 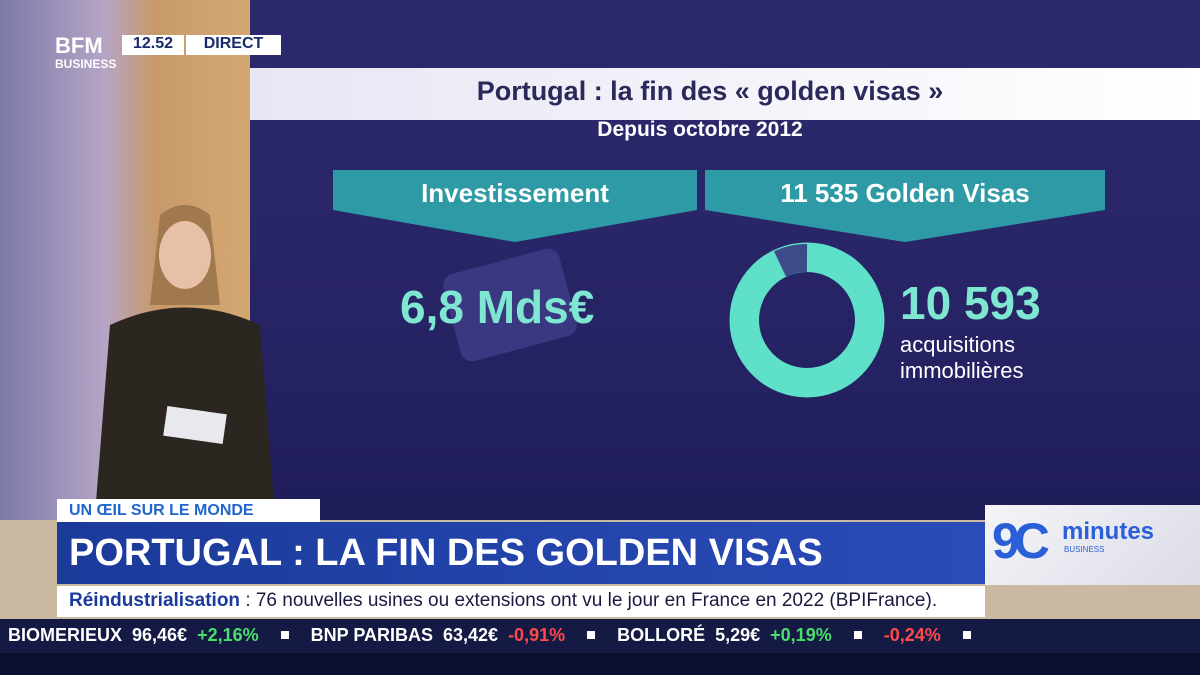 I want to click on title-strip, so click(x=725, y=94).